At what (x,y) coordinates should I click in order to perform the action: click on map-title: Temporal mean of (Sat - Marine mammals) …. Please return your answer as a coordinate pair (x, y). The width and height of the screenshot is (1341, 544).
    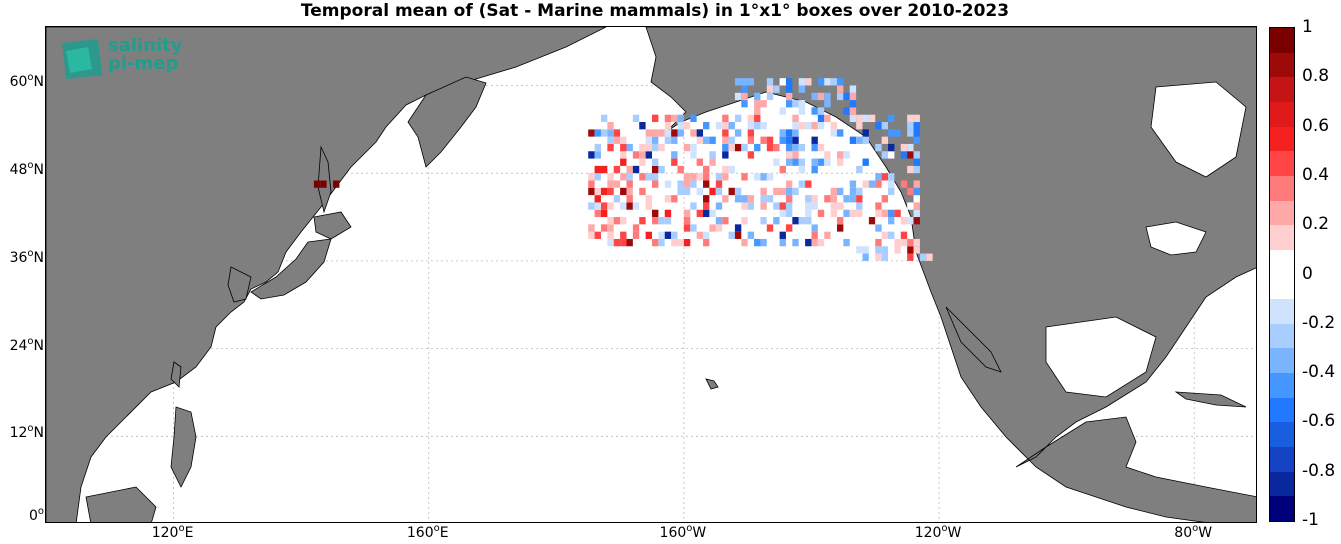
    Looking at the image, I should click on (655, 11).